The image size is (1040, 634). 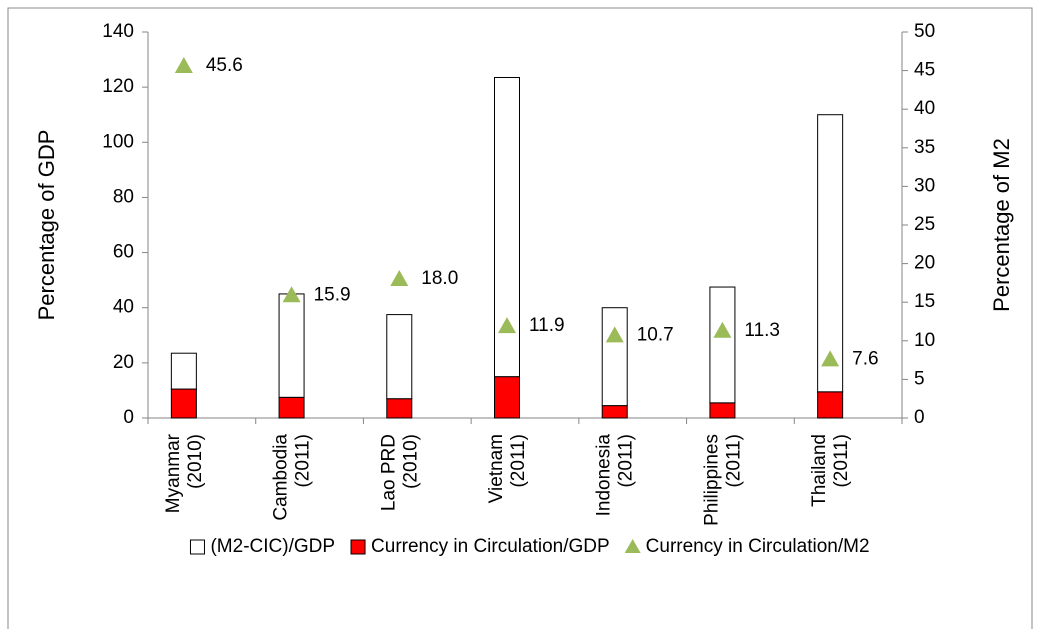 I want to click on x-tick-label: Cambodia, so click(x=281, y=477).